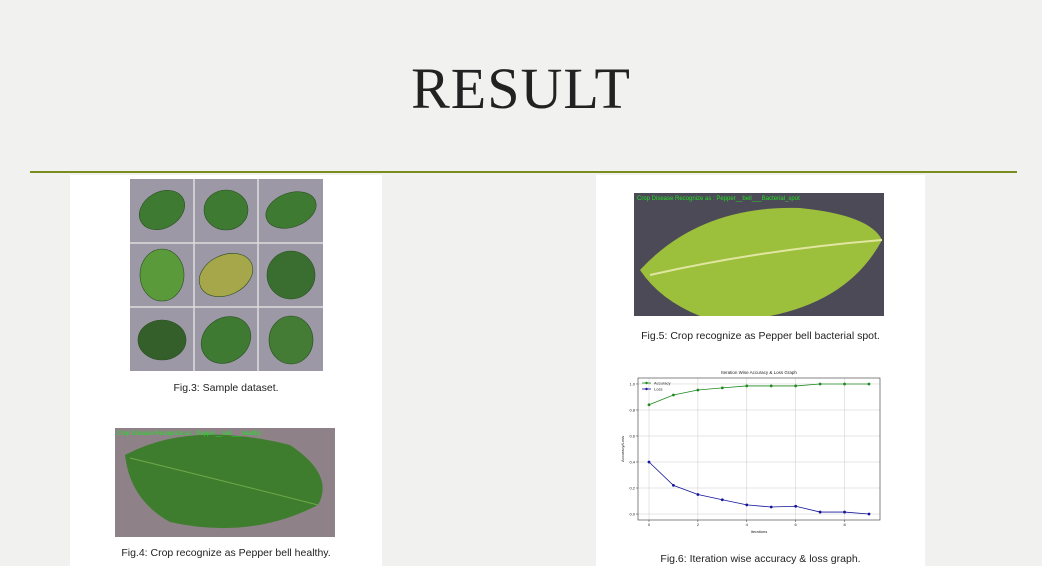 This screenshot has height=566, width=1042. What do you see at coordinates (649, 524) in the screenshot?
I see `x-tick-label: 0` at bounding box center [649, 524].